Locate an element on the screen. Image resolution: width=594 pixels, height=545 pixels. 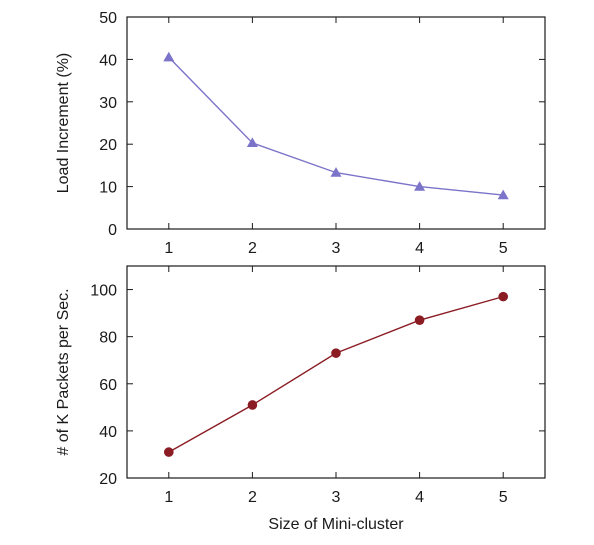
chart-2-x-tick-label: 4 is located at coordinates (419, 497).